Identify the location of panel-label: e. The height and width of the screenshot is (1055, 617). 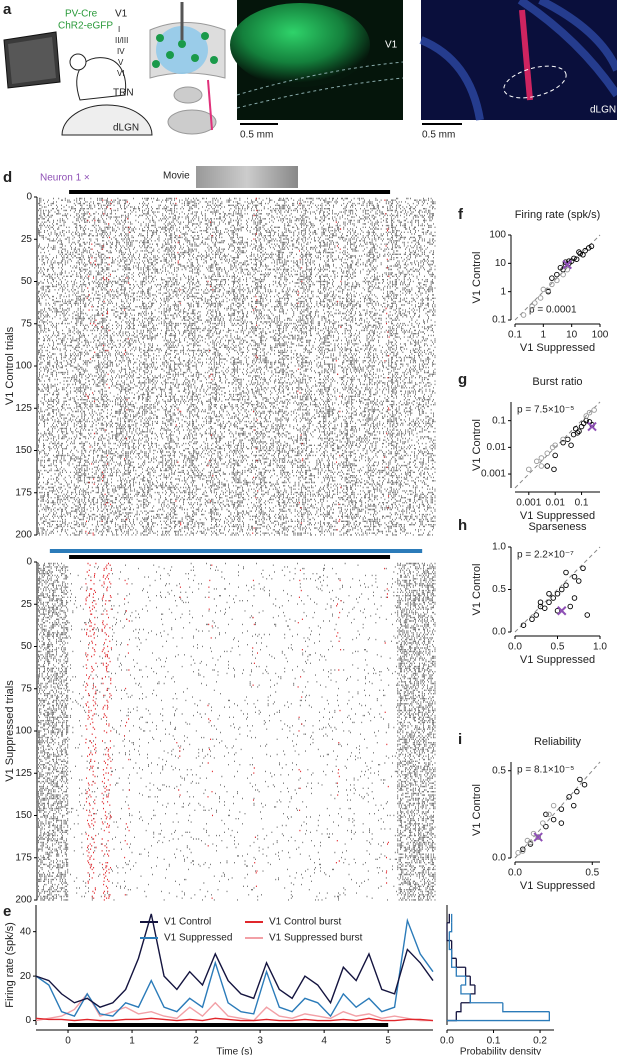
(7, 911).